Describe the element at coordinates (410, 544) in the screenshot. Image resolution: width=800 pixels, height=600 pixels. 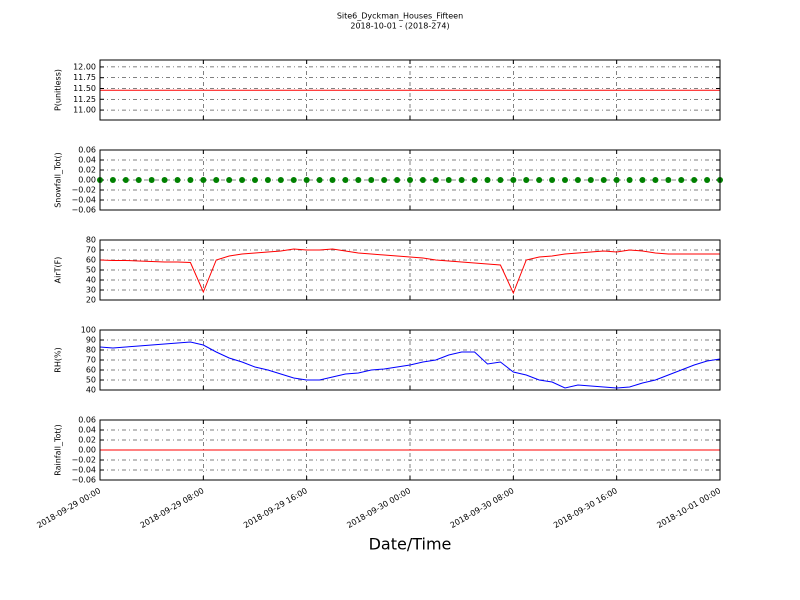
I see `x-axis-label: Date/Time` at that location.